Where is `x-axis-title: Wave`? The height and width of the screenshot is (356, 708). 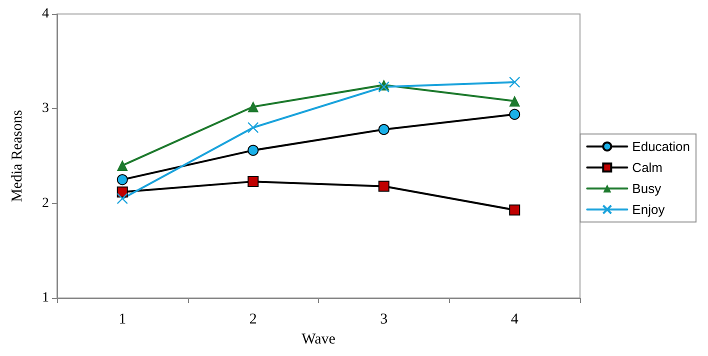 x-axis-title: Wave is located at coordinates (319, 340).